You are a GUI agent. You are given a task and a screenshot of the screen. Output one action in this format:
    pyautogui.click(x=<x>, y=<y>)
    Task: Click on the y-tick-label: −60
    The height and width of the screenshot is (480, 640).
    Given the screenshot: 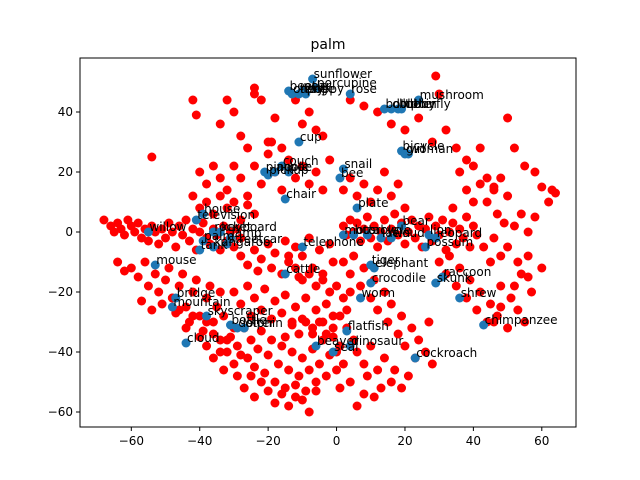 What is the action you would take?
    pyautogui.click(x=60, y=412)
    